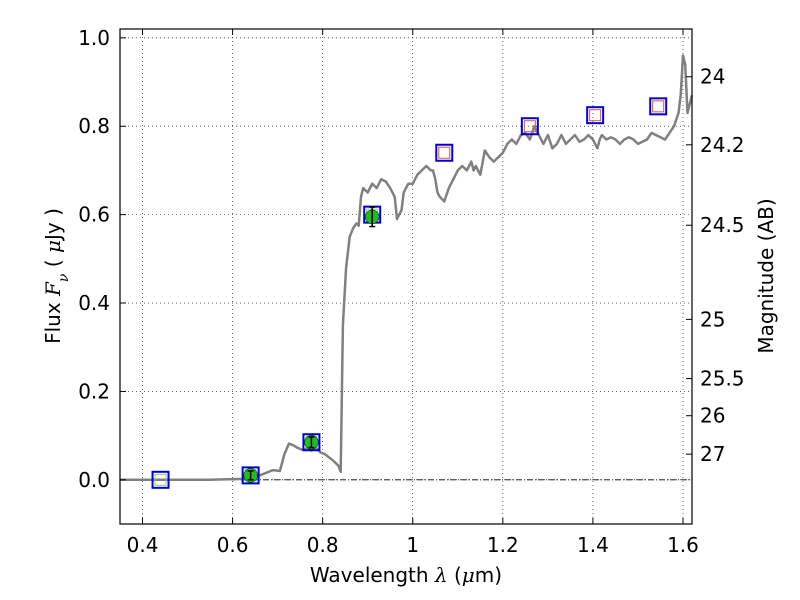  I want to click on y2-tick-label: 24, so click(712, 77).